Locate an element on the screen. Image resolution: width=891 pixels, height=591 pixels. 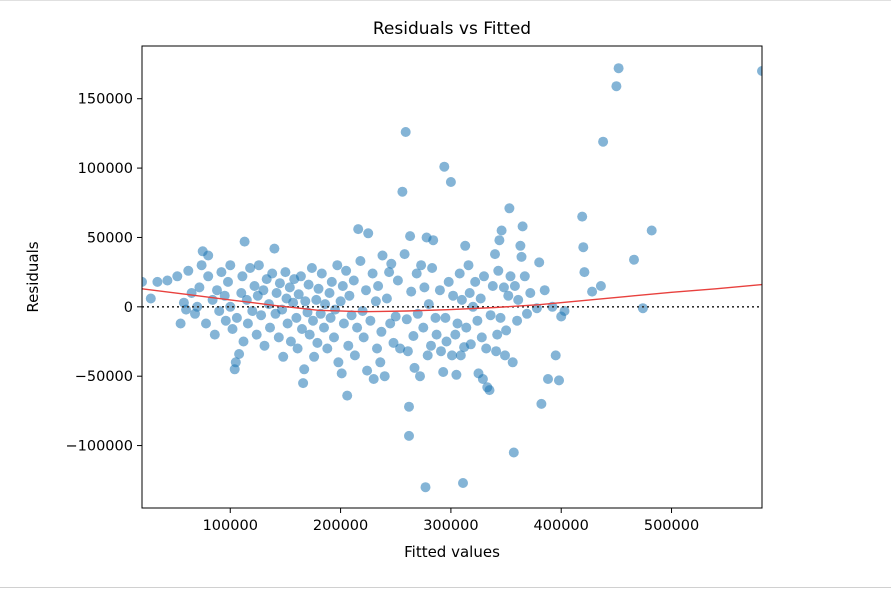
x-tick-label: 400000 is located at coordinates (561, 526).